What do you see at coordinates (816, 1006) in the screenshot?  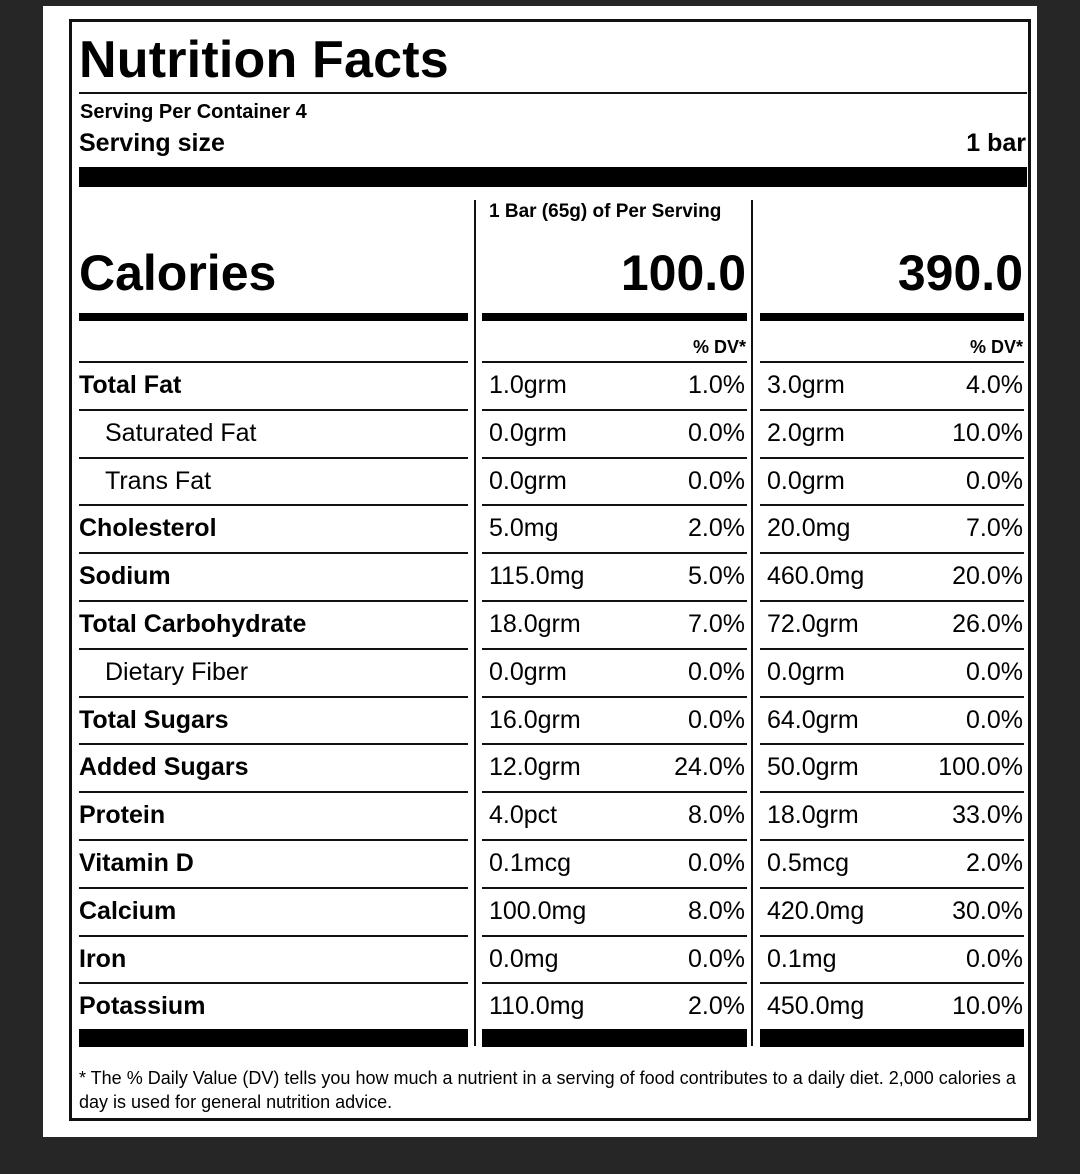 I see `amount-per-container: 450.0mg` at bounding box center [816, 1006].